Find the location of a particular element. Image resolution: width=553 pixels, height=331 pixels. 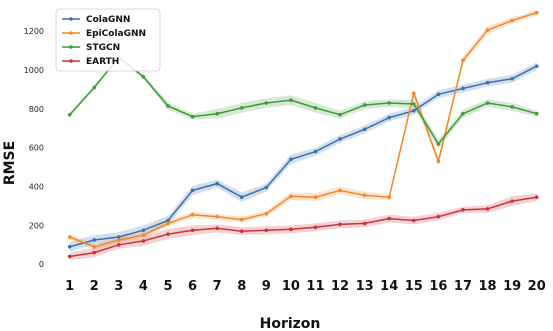

y-tick-label: 0 is located at coordinates (41, 264).